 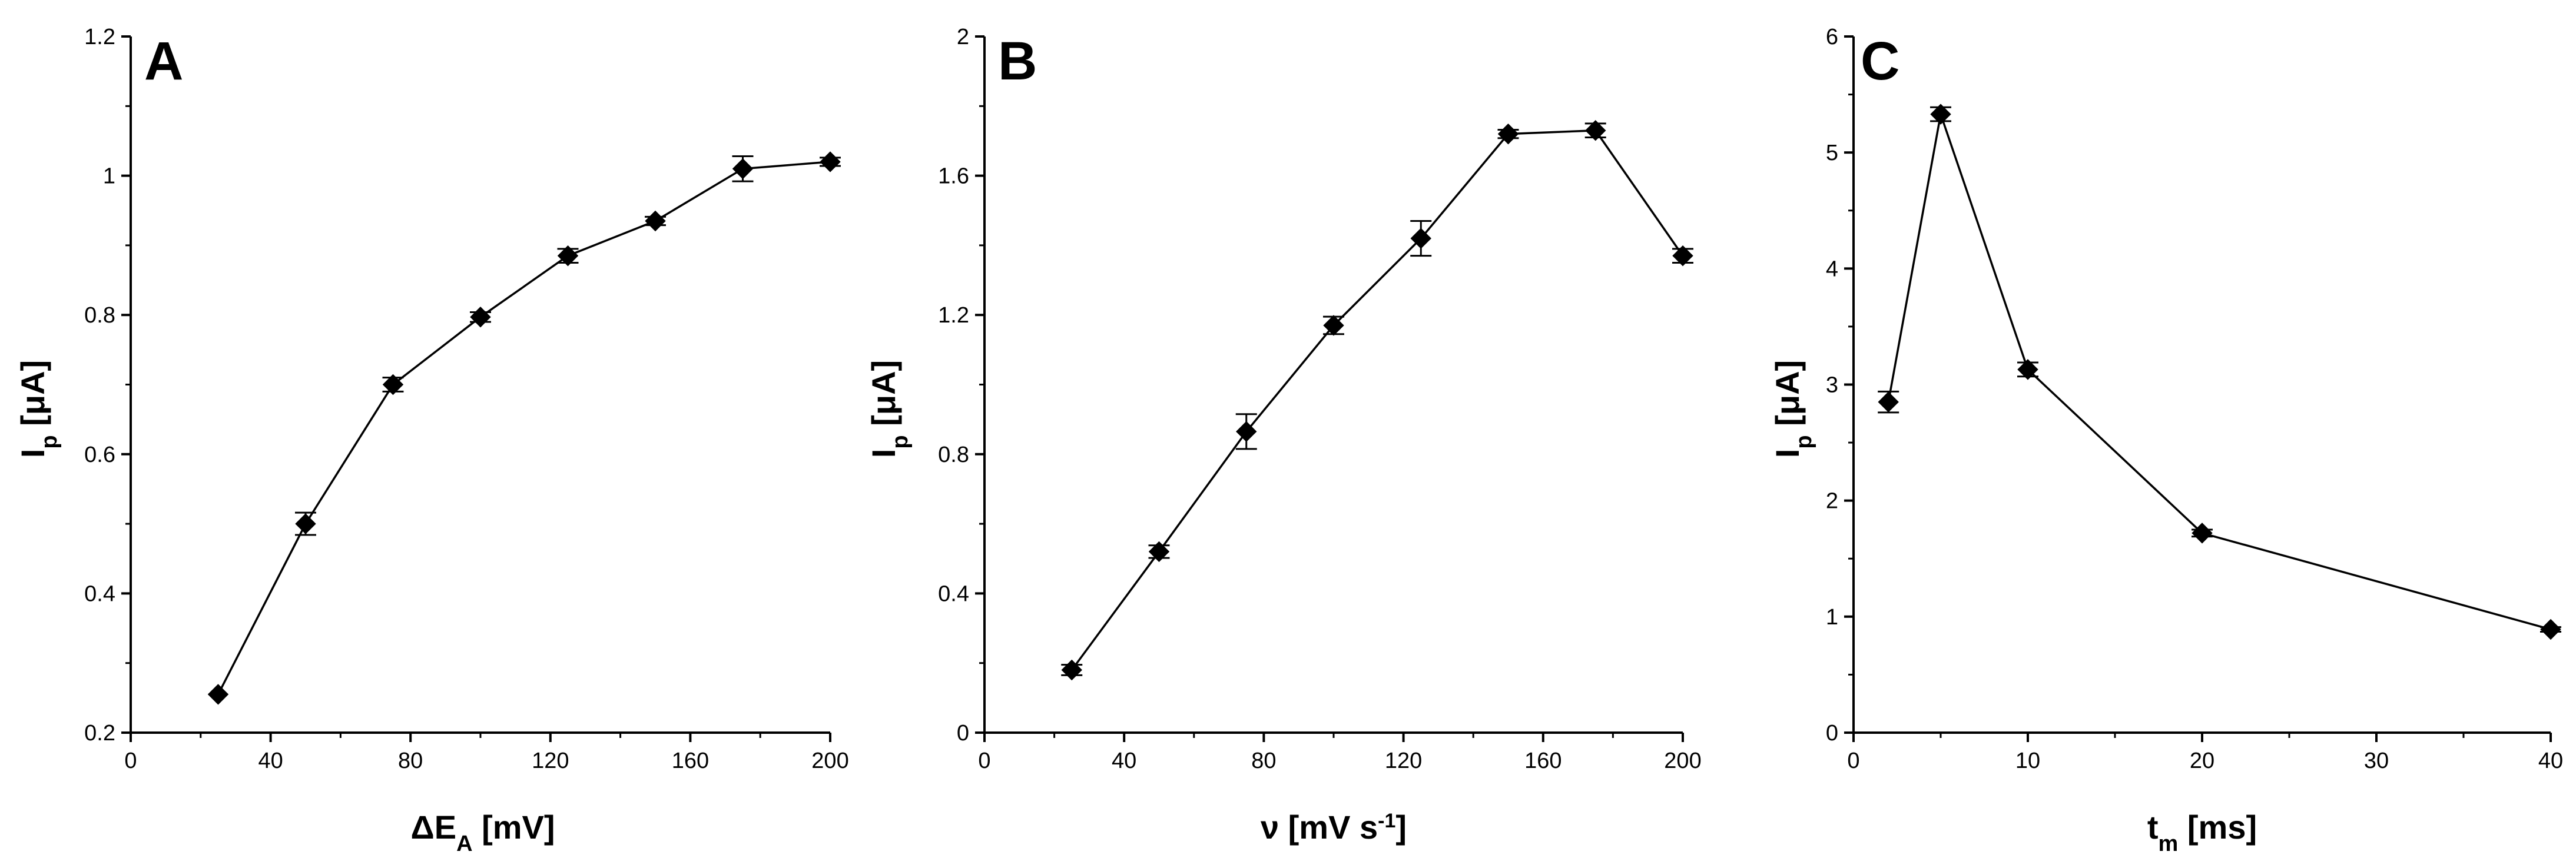 I want to click on x-tick-label-a: 0, so click(x=130, y=761).